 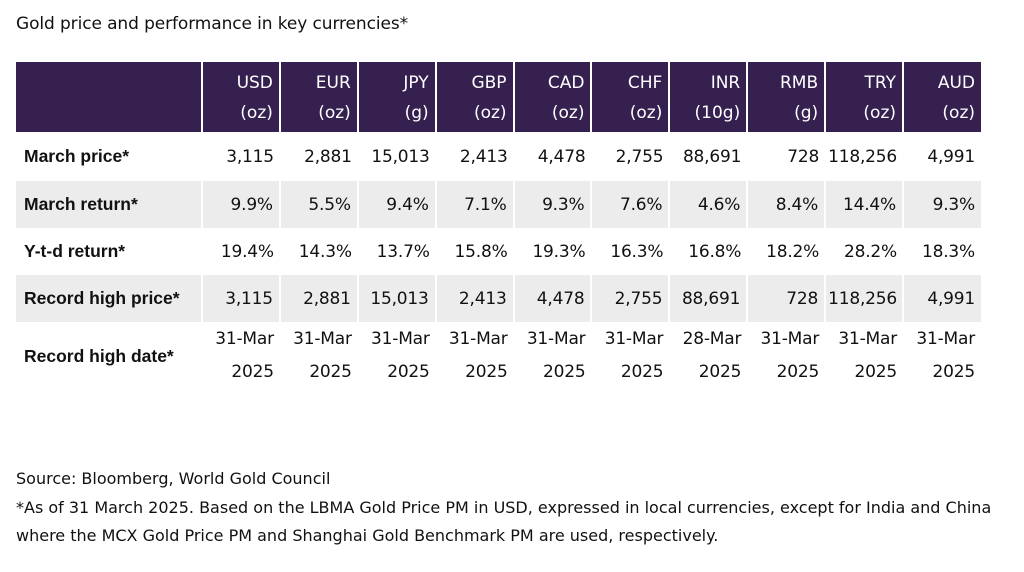 What do you see at coordinates (319, 298) in the screenshot?
I see `table-cell: 2,881` at bounding box center [319, 298].